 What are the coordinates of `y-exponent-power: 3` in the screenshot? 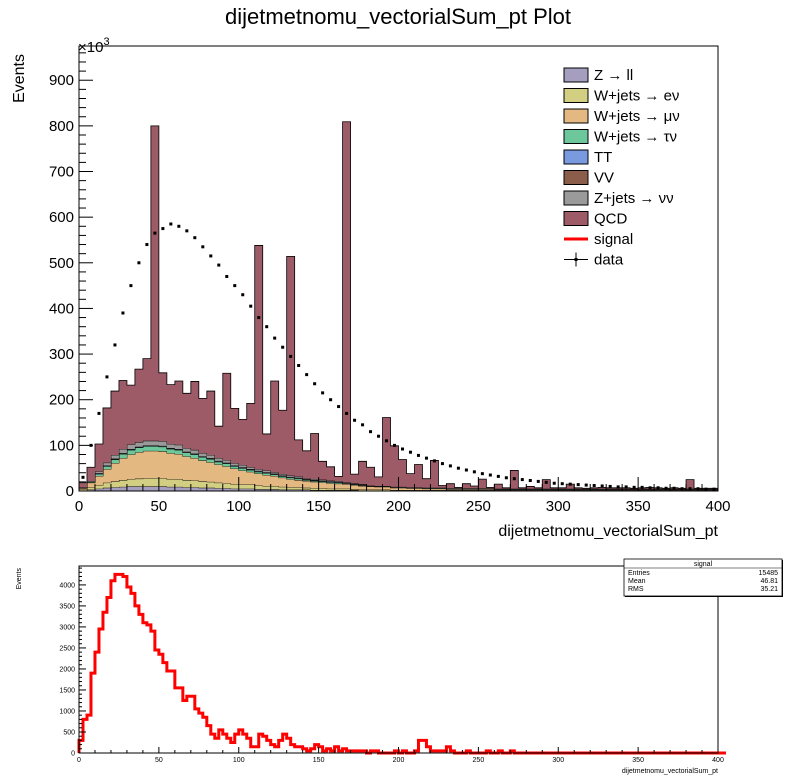 It's located at (106, 42).